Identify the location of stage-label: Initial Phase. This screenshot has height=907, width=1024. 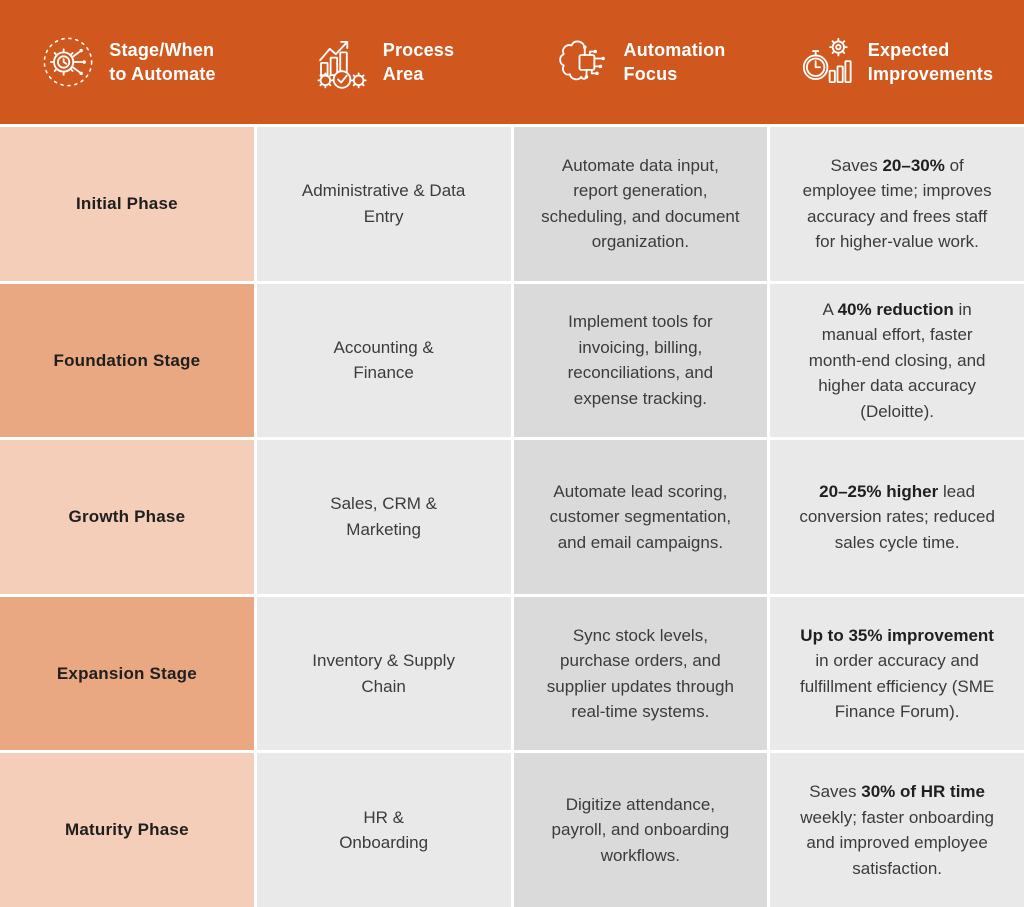
(126, 204).